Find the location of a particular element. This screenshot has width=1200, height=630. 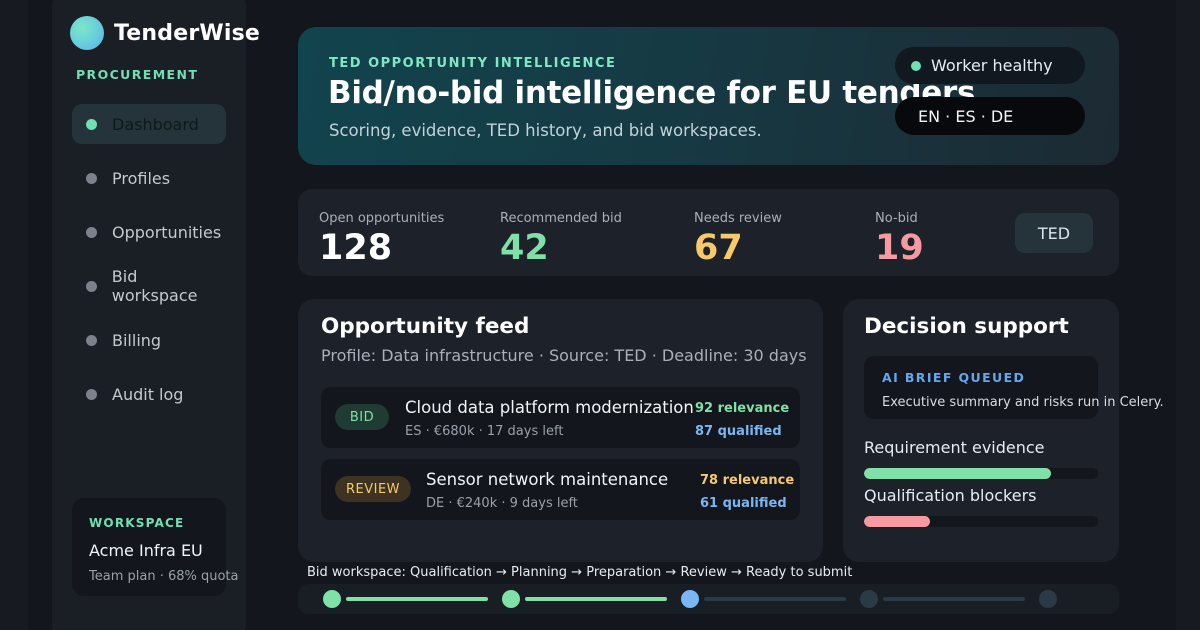

sidebar-item-label: Audit log is located at coordinates (148, 394).